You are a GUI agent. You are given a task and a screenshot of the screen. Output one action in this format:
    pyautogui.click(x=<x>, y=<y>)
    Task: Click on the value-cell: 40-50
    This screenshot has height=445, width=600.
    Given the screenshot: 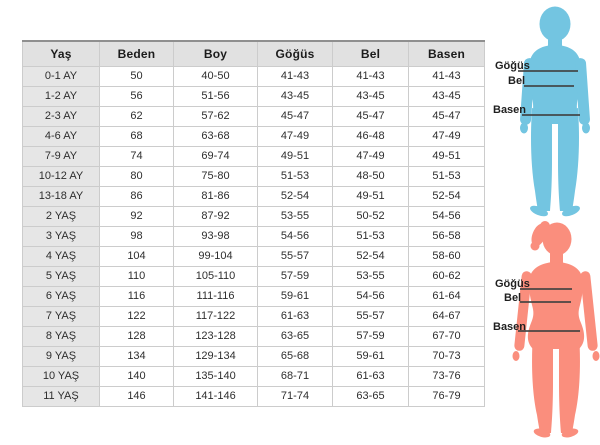 What is the action you would take?
    pyautogui.click(x=215, y=76)
    